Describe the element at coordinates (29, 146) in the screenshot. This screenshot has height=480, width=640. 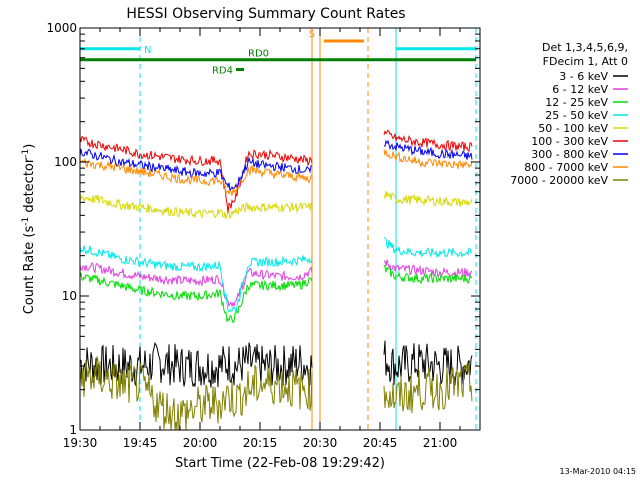
I see `y-axis-label-part: )` at that location.